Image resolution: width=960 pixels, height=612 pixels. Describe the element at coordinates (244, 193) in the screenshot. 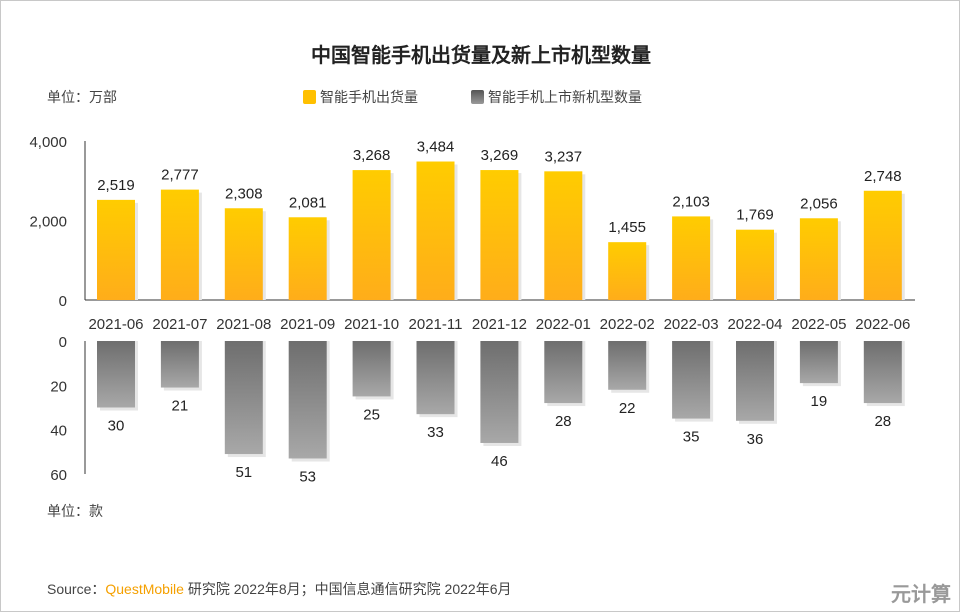

I see `shipment-data-label: 2,308` at that location.